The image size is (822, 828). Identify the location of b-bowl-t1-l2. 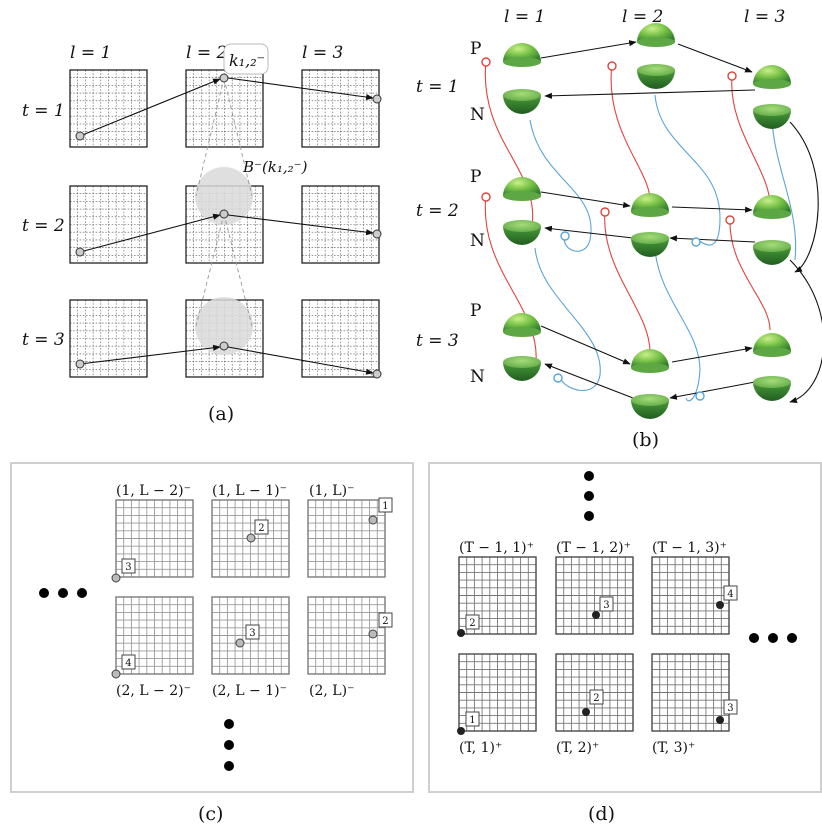
(656, 76).